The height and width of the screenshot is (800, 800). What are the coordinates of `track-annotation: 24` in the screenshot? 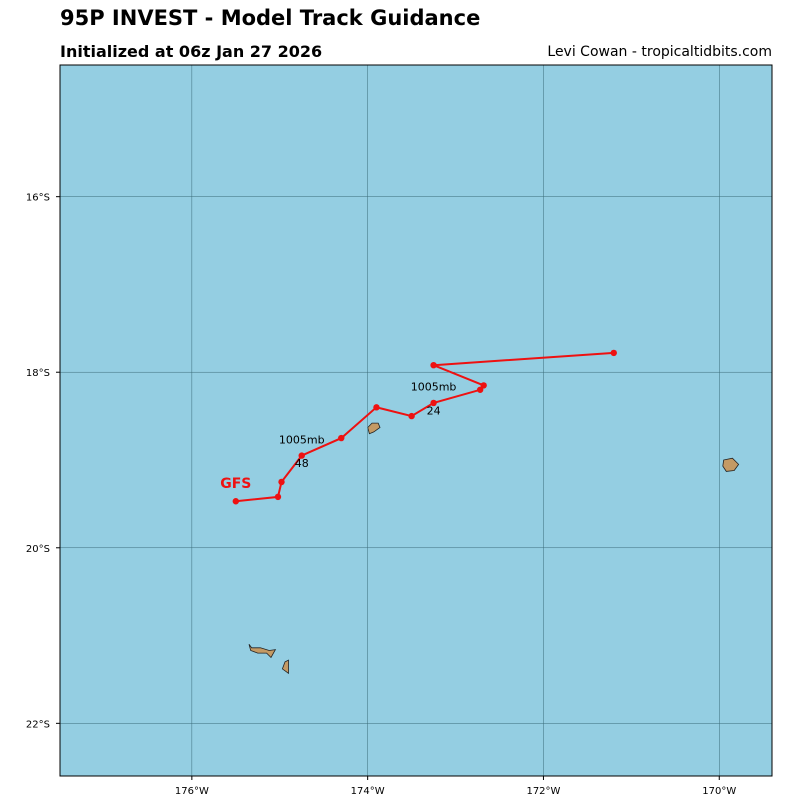 It's located at (434, 410).